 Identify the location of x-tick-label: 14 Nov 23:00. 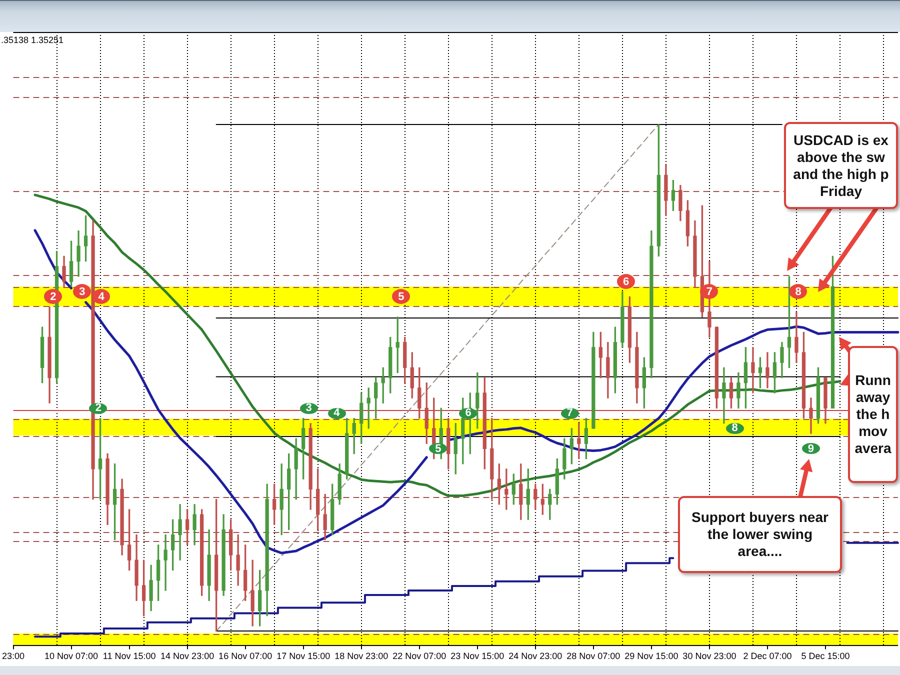
(187, 656).